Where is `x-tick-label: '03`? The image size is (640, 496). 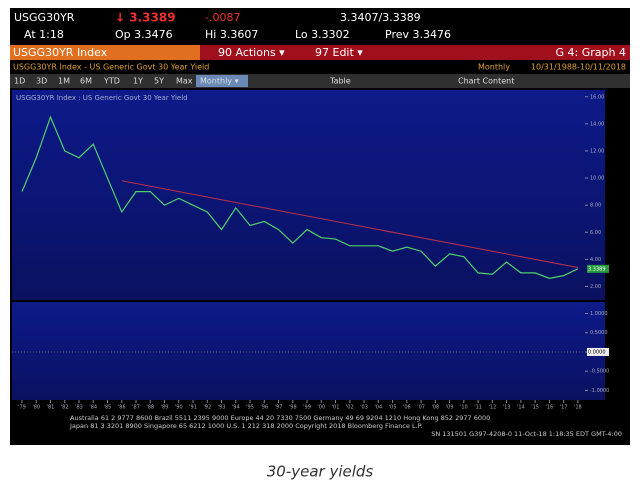
x-tick-label: '03 is located at coordinates (364, 408).